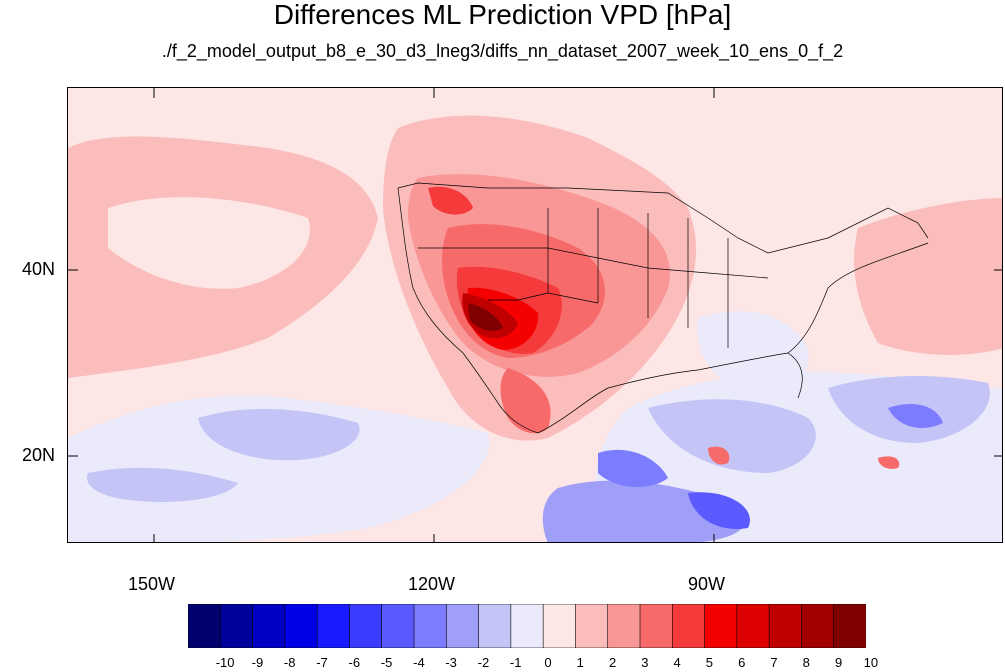  I want to click on colorbar-tick-label: 1, so click(580, 662).